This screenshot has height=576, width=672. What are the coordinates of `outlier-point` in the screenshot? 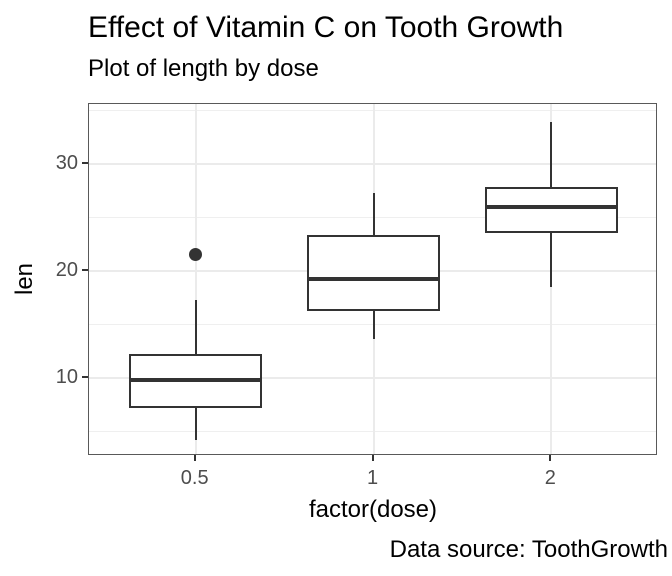 It's located at (196, 255).